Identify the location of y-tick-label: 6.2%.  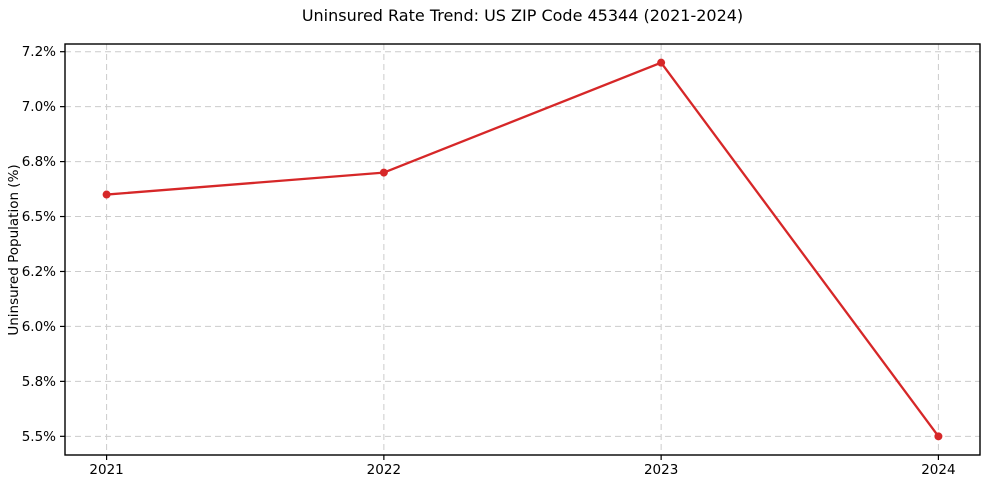
(39, 272).